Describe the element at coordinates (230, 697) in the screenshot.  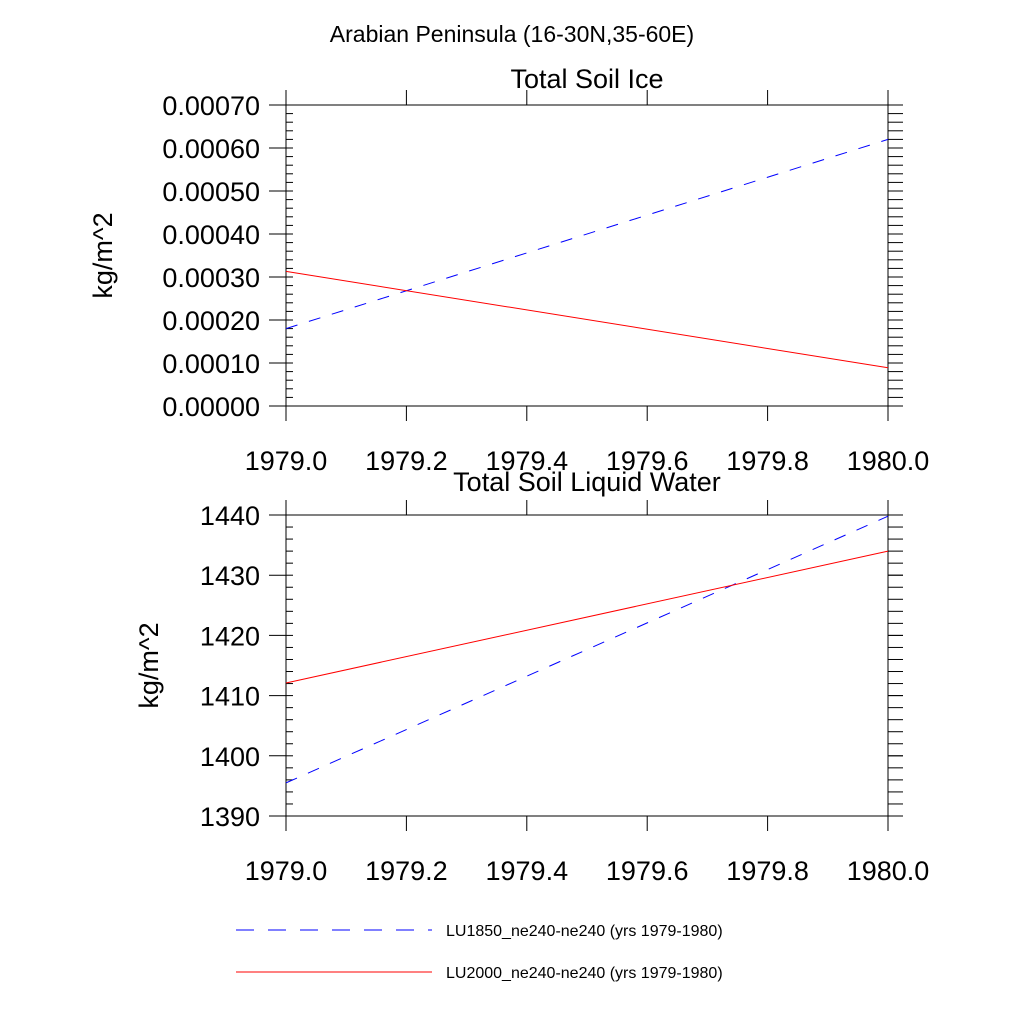
I see `y-tick-label: 1410` at that location.